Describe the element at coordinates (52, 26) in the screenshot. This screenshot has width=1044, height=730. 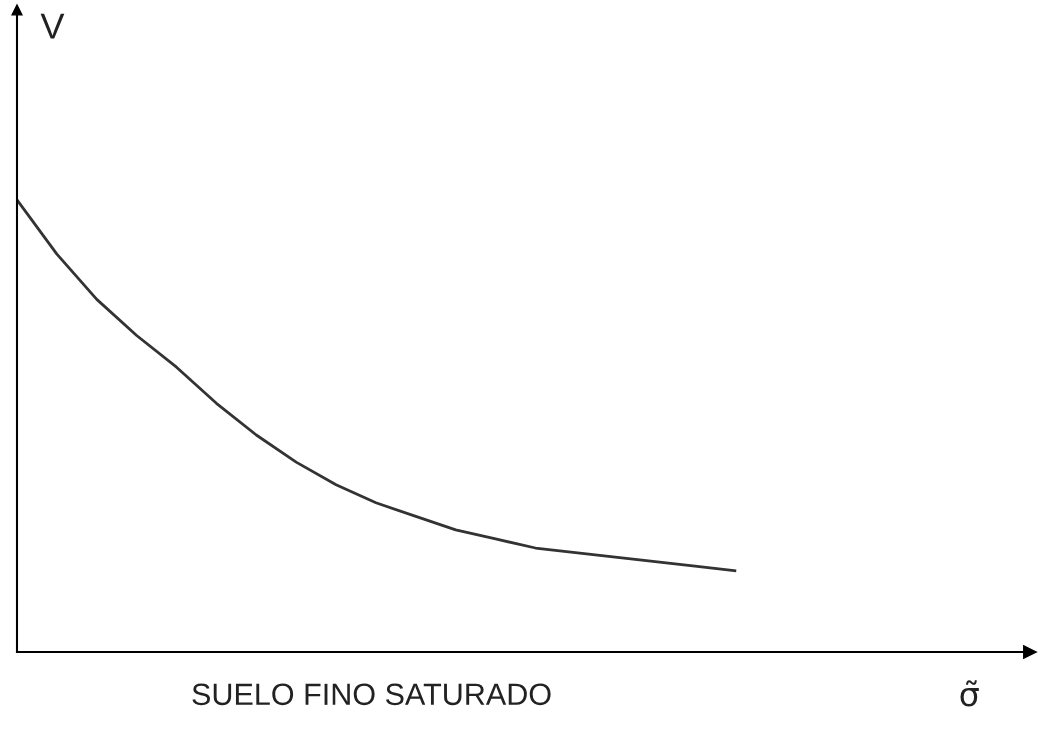
I see `y-axis-title: V` at that location.